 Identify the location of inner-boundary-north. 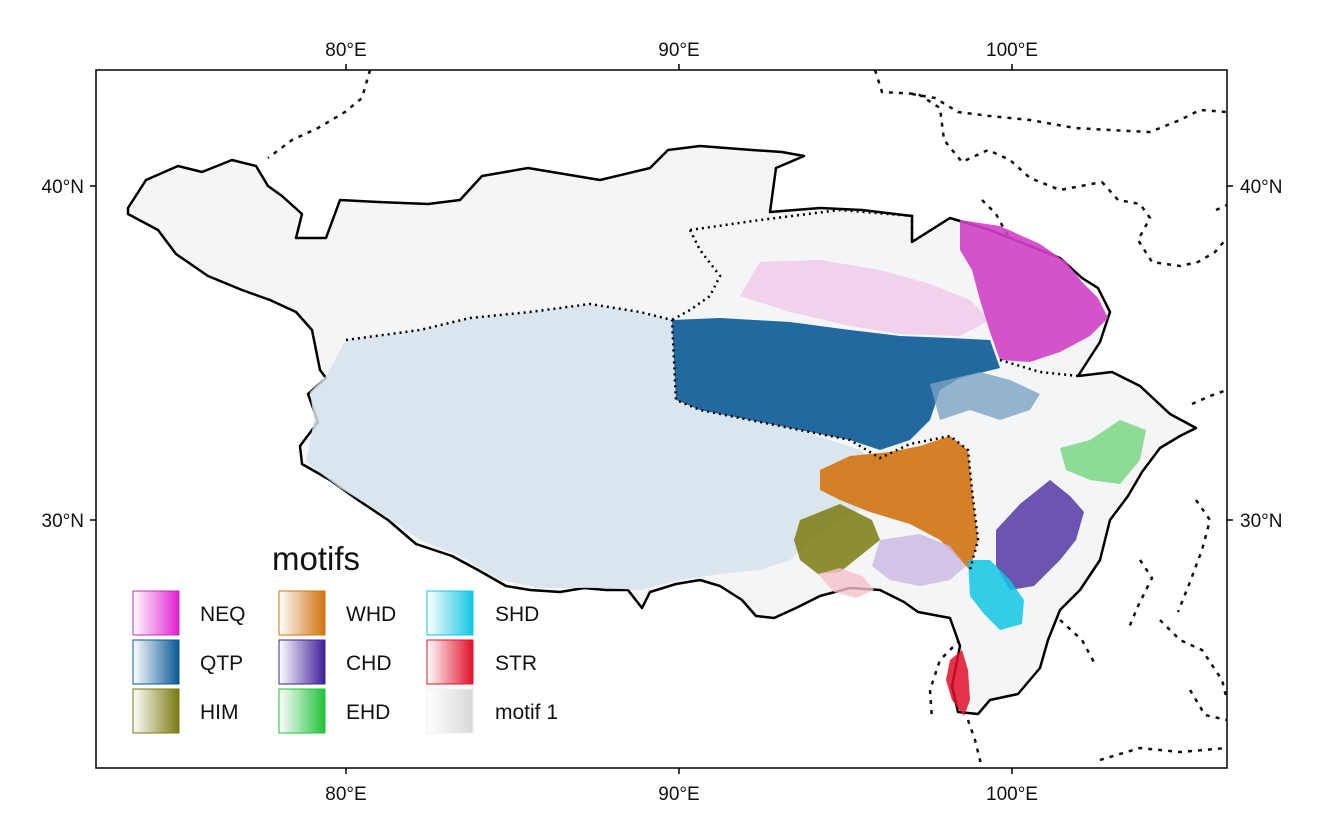
(875, 293).